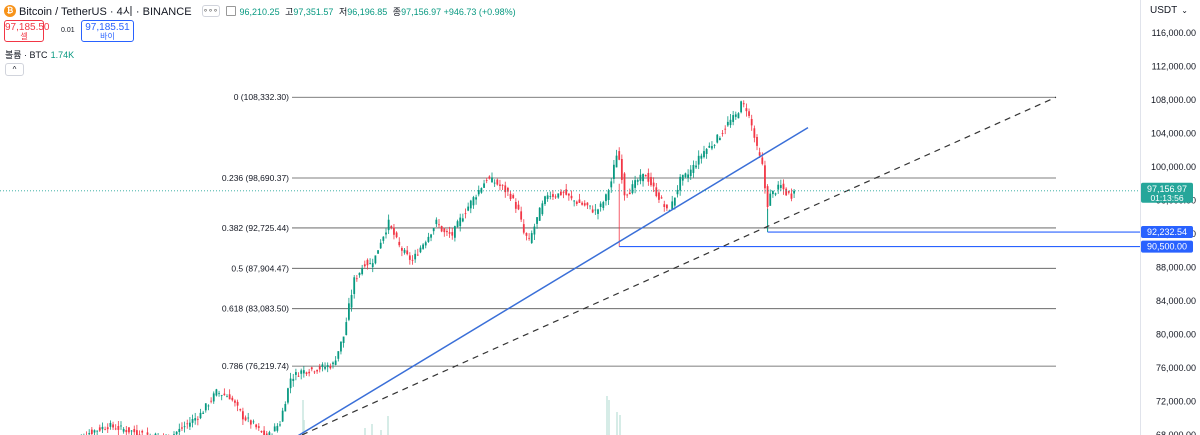  I want to click on sell-button: 97,185.50 셀, so click(27, 31).